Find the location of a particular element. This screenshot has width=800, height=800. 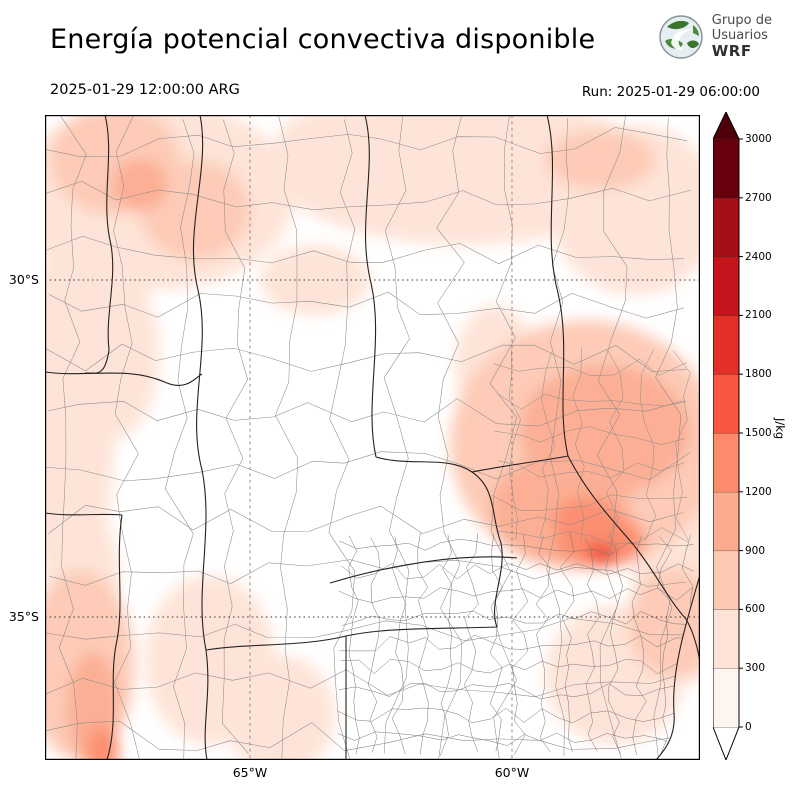

lon-tick-label: 60°W is located at coordinates (512, 772).